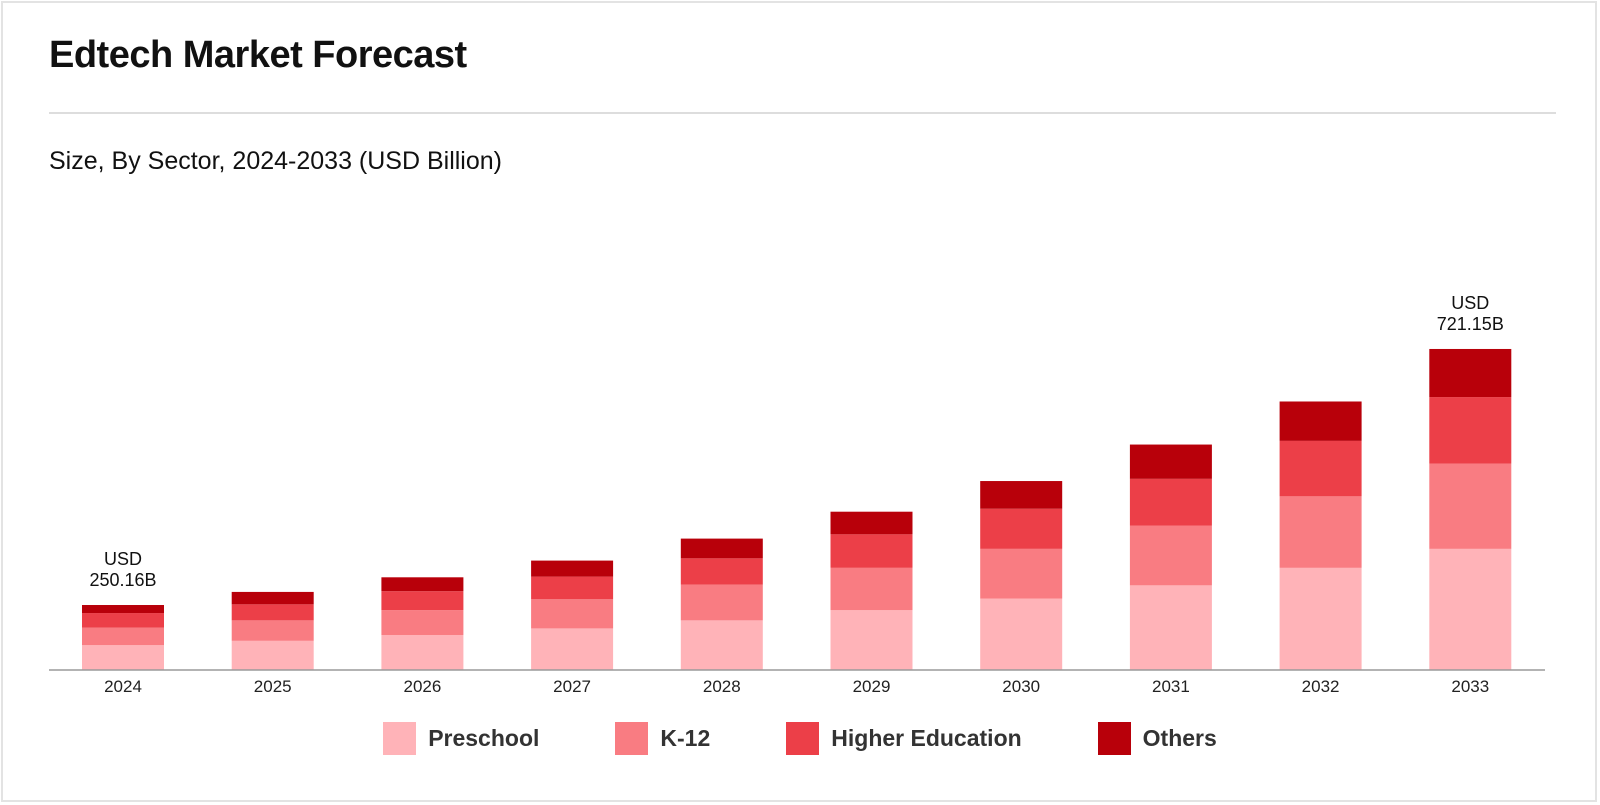 This screenshot has width=1600, height=805. What do you see at coordinates (422, 622) in the screenshot?
I see `bar-k-12-2026` at bounding box center [422, 622].